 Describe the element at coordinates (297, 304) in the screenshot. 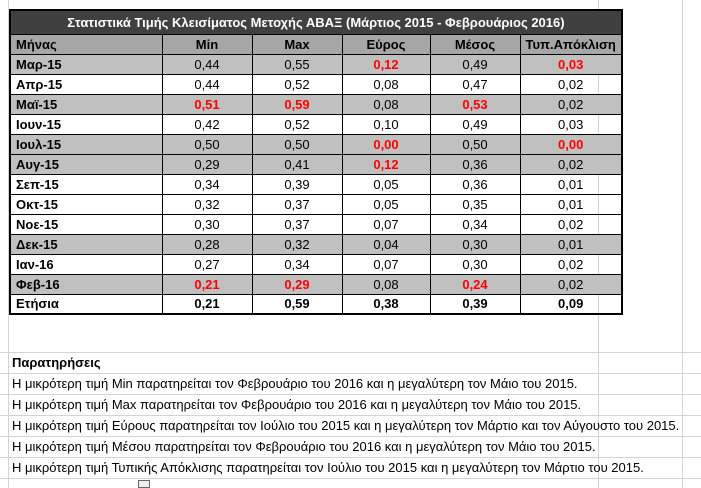

I see `annual-max: 0,59` at that location.